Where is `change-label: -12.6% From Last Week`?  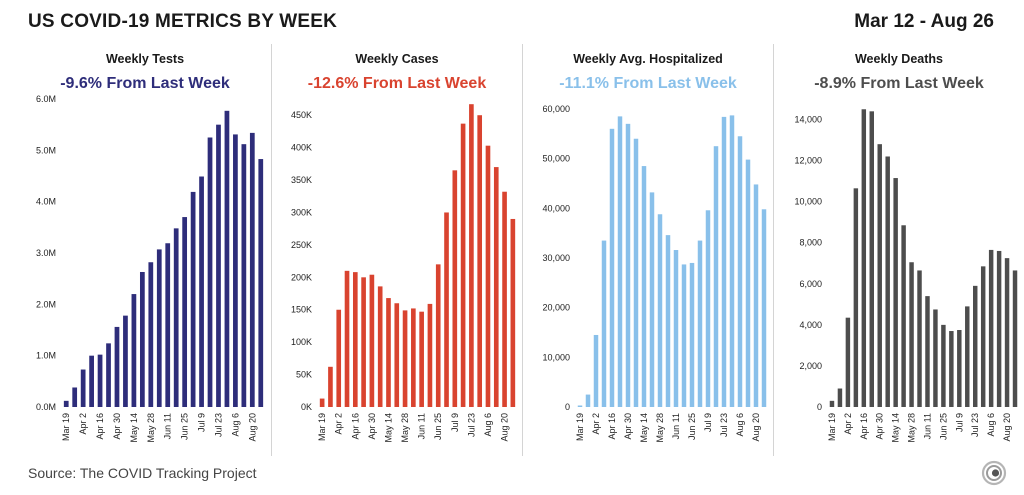
change-label: -12.6% From Last Week is located at coordinates (397, 83).